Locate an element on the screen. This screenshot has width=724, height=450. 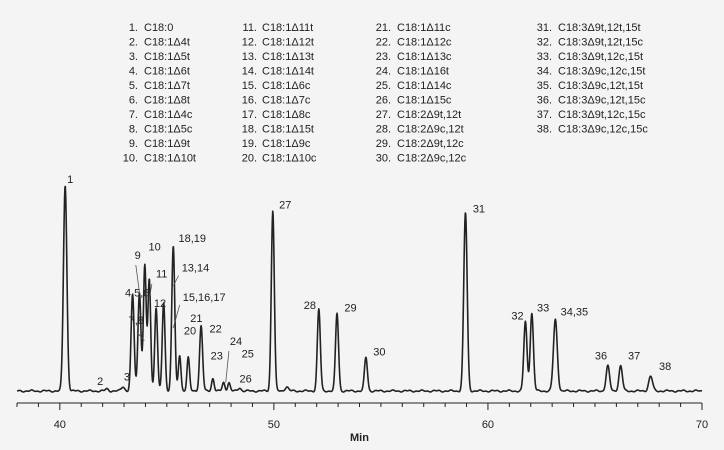
legend-compound: C18:2Δ9c,12c is located at coordinates (432, 159).